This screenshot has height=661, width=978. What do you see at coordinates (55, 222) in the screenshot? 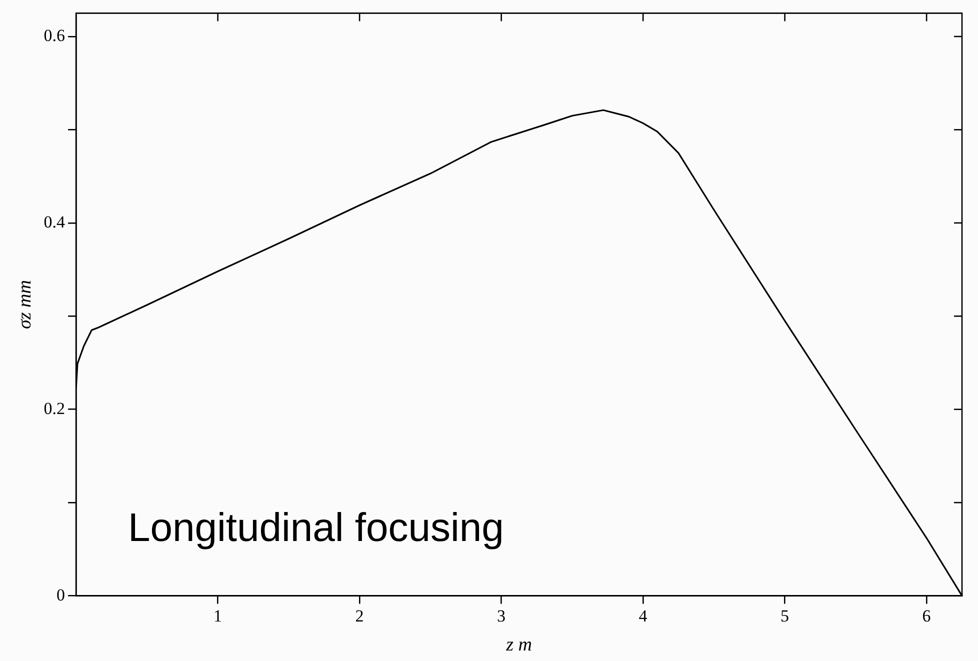
I see `y-tick-label: 0.4` at bounding box center [55, 222].